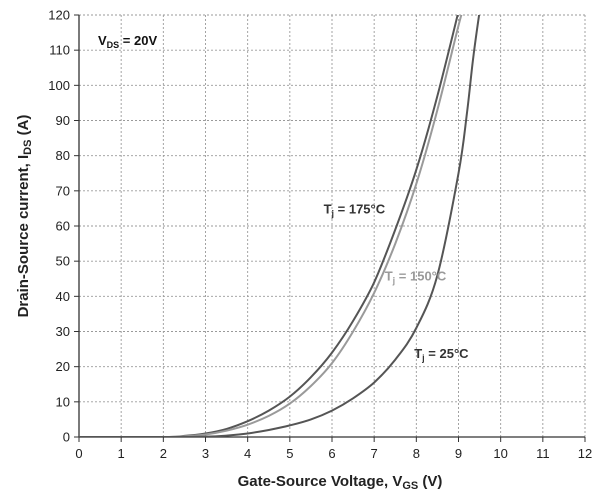 This screenshot has height=490, width=599. What do you see at coordinates (121, 453) in the screenshot?
I see `x-tick-label: 1` at bounding box center [121, 453].